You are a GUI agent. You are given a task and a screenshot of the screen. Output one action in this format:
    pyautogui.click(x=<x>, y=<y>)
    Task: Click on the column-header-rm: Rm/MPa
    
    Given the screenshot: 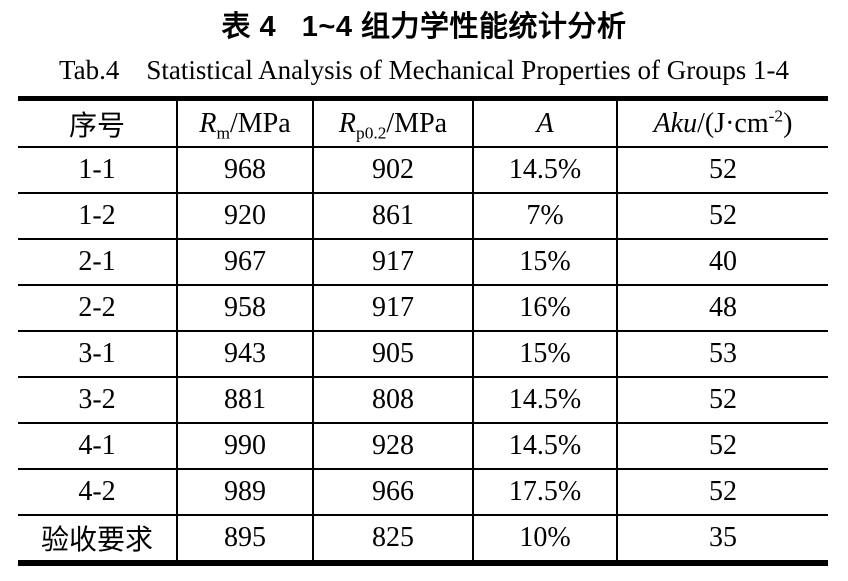 What is the action you would take?
    pyautogui.click(x=244, y=123)
    